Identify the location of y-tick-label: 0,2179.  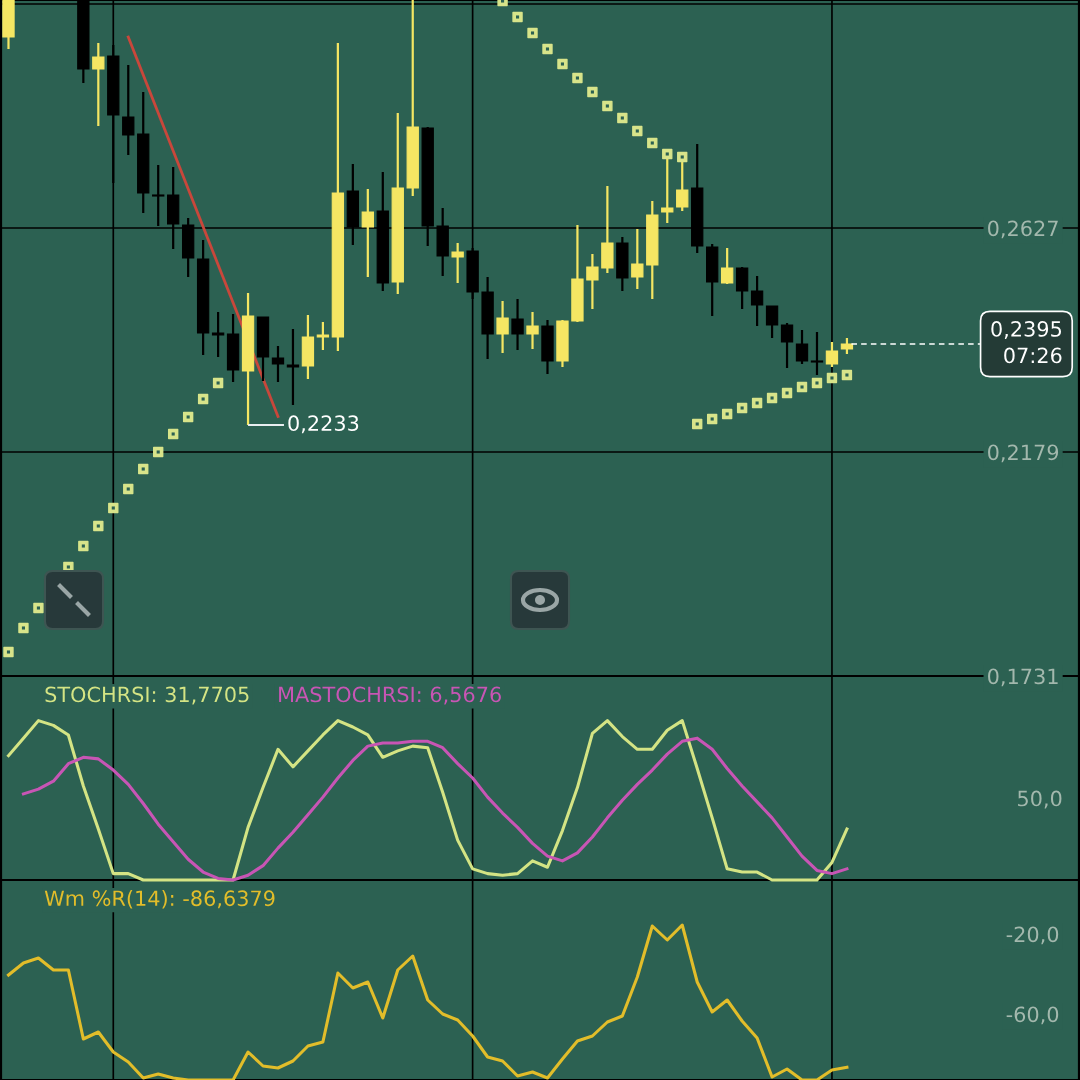
(1023, 453).